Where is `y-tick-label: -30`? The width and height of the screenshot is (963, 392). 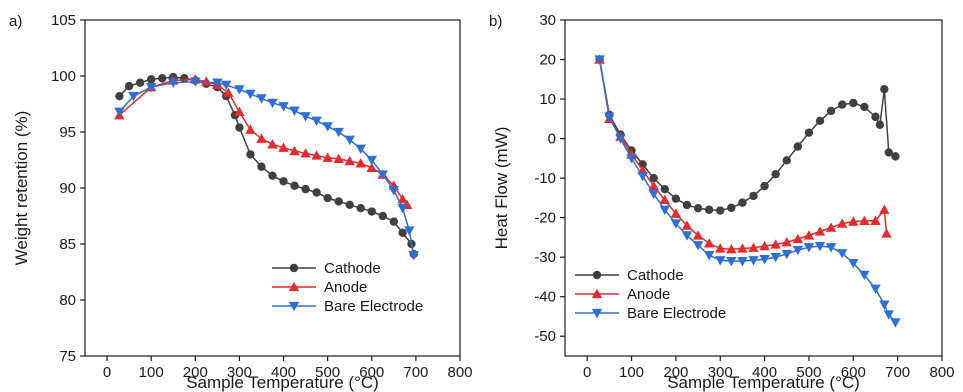 y-tick-label: -30 is located at coordinates (545, 257).